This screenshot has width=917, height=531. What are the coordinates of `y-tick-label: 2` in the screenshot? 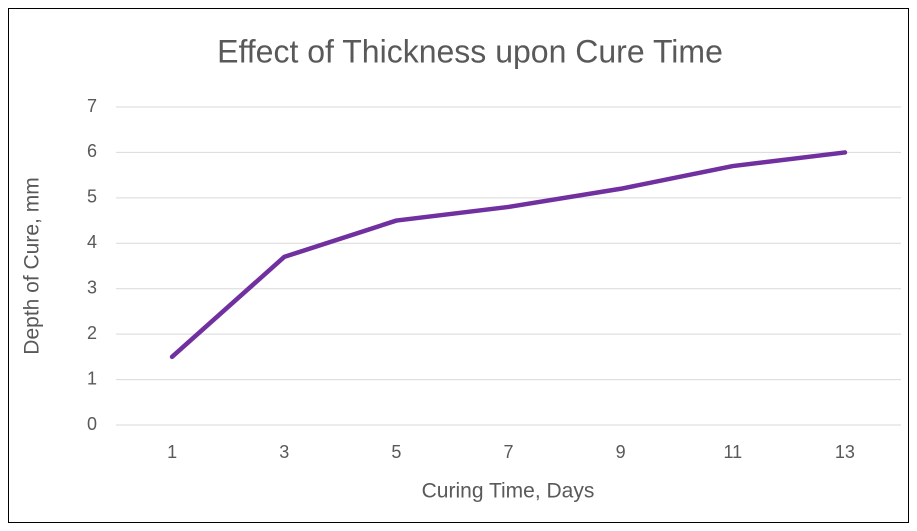 It's located at (92, 333).